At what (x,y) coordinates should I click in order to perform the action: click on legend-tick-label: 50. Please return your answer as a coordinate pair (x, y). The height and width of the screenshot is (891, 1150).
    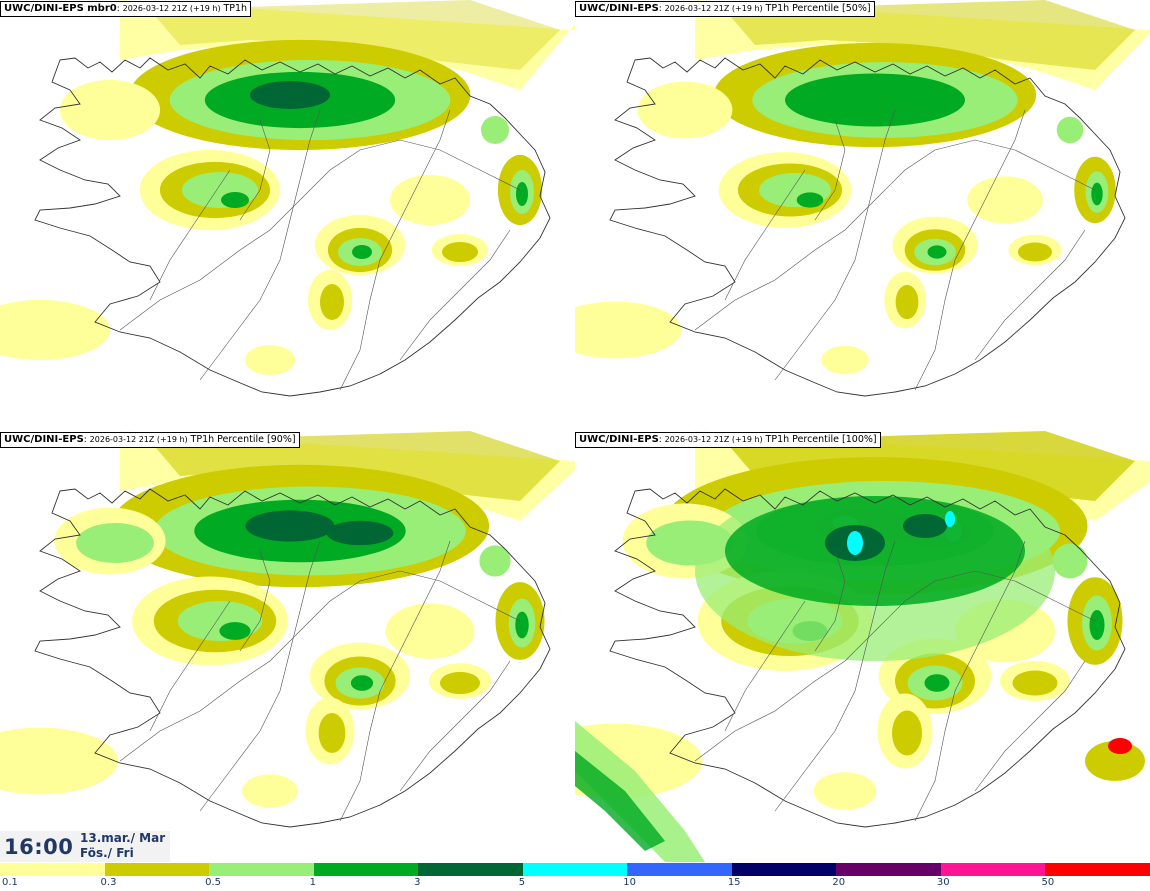
    Looking at the image, I should click on (1048, 882).